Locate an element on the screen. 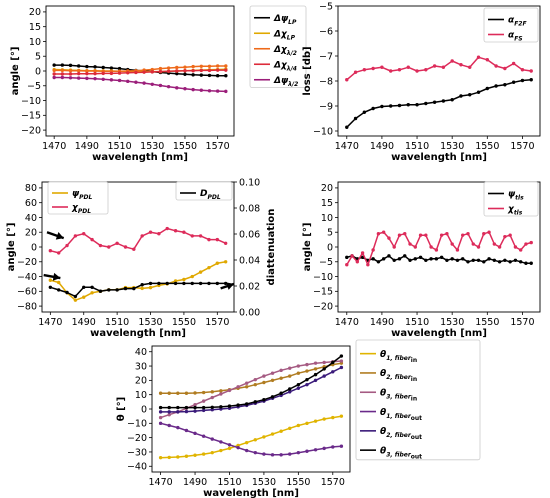 The image size is (550, 498). legend-label: Δχλ/2 is located at coordinates (285, 51).